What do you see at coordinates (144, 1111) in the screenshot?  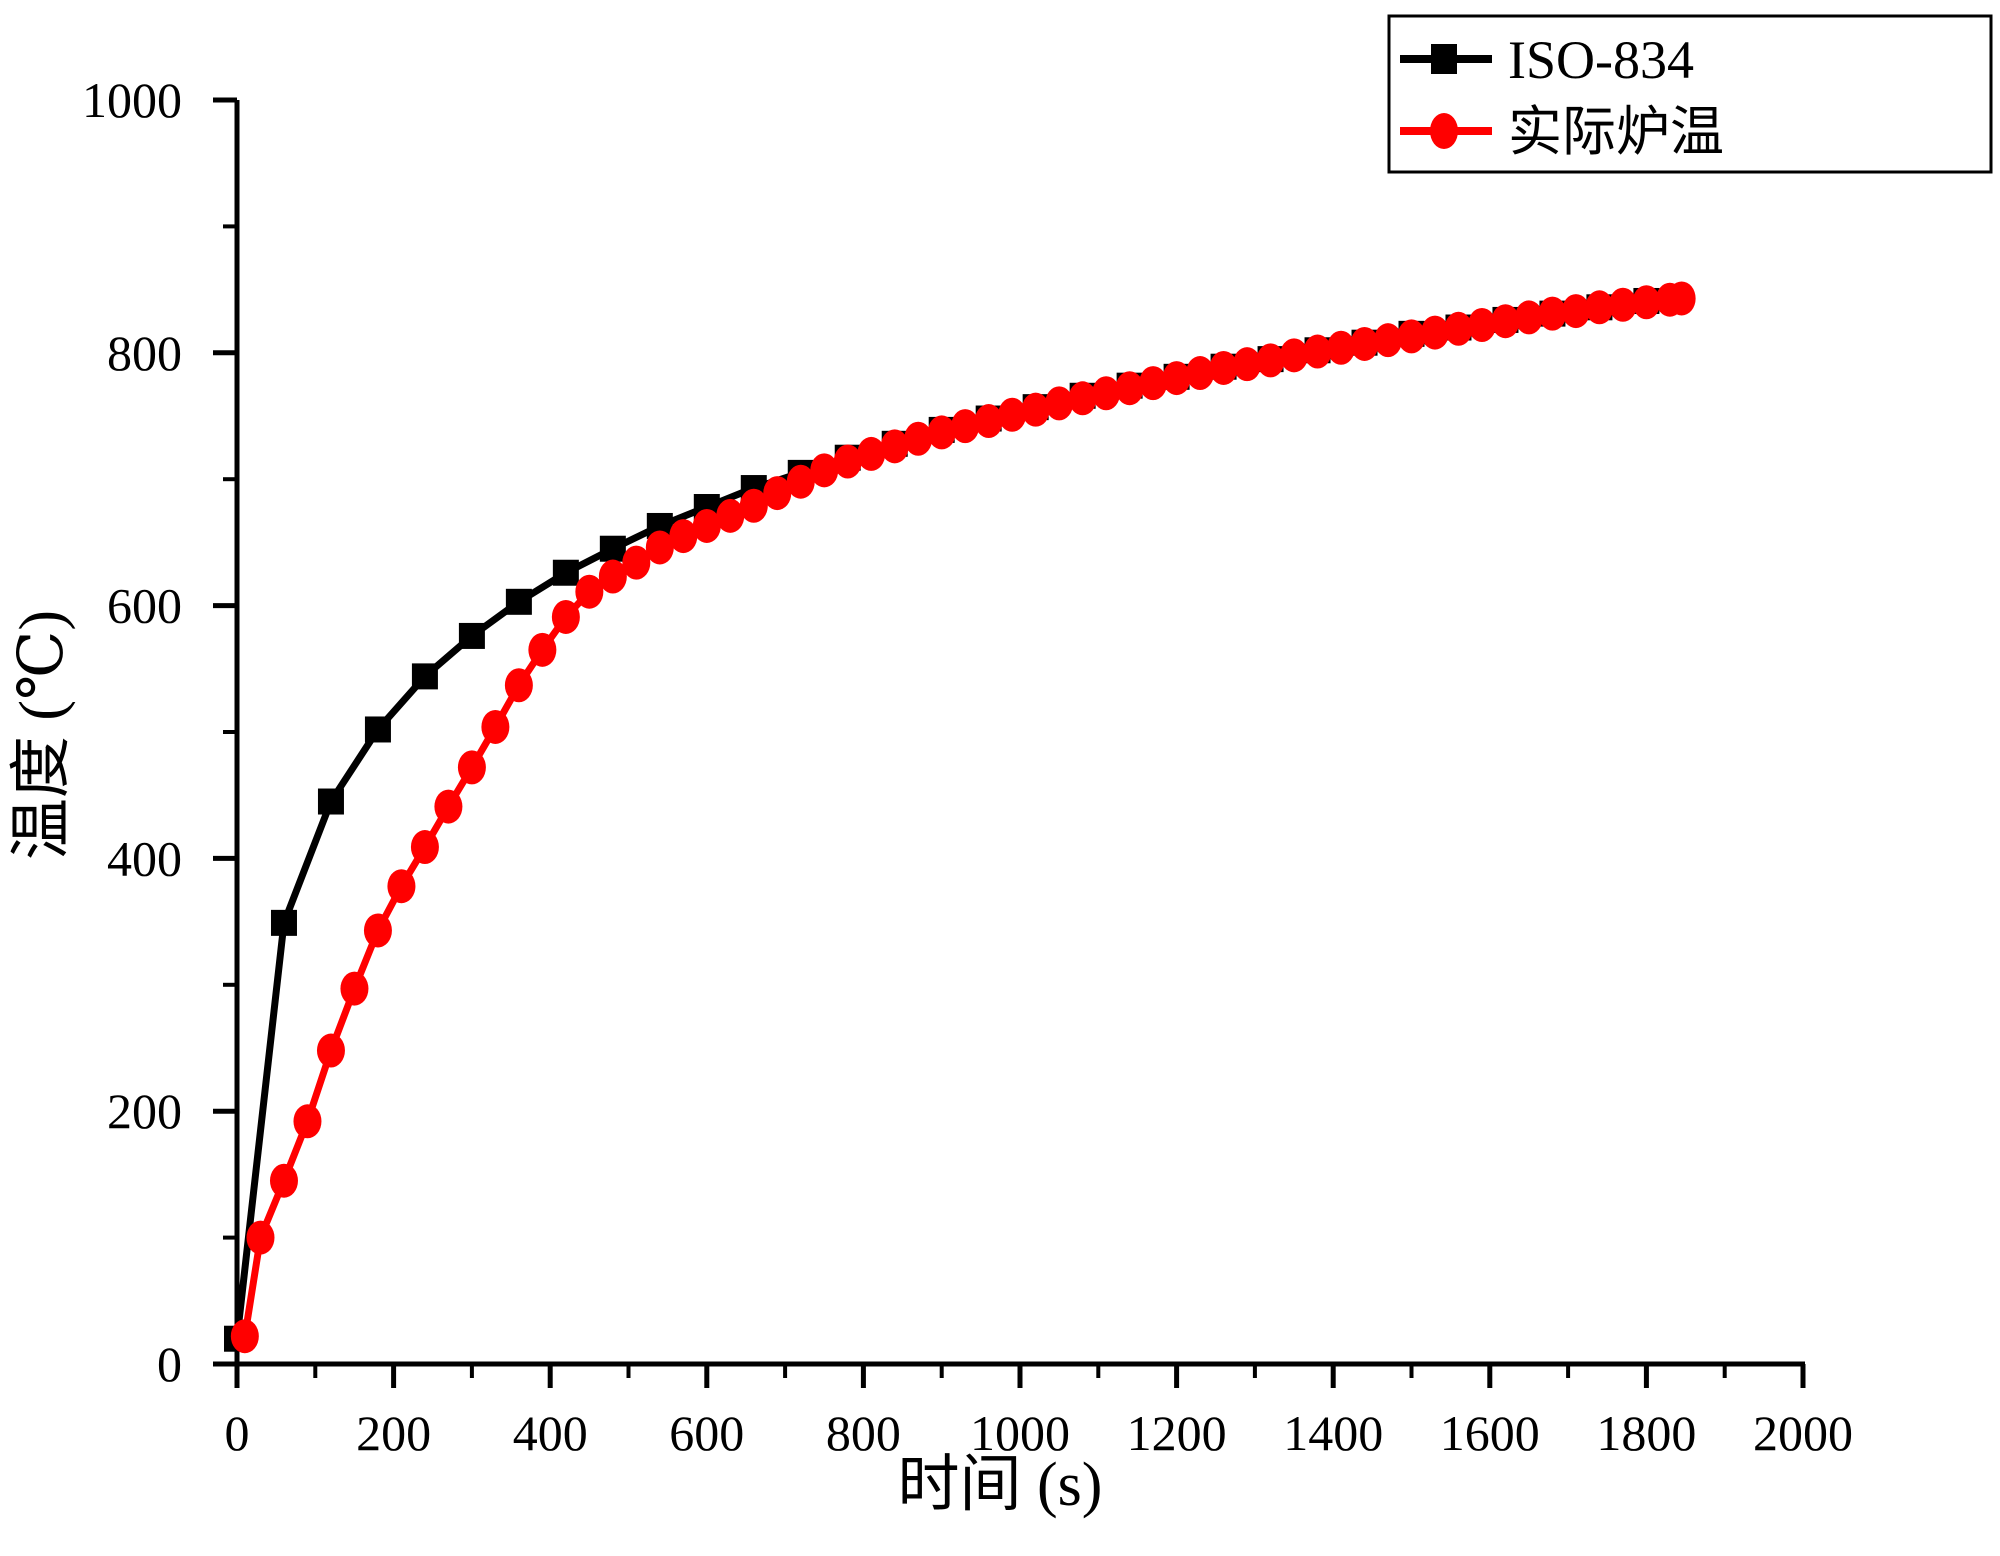 I see `y-tick-label: 200` at bounding box center [144, 1111].